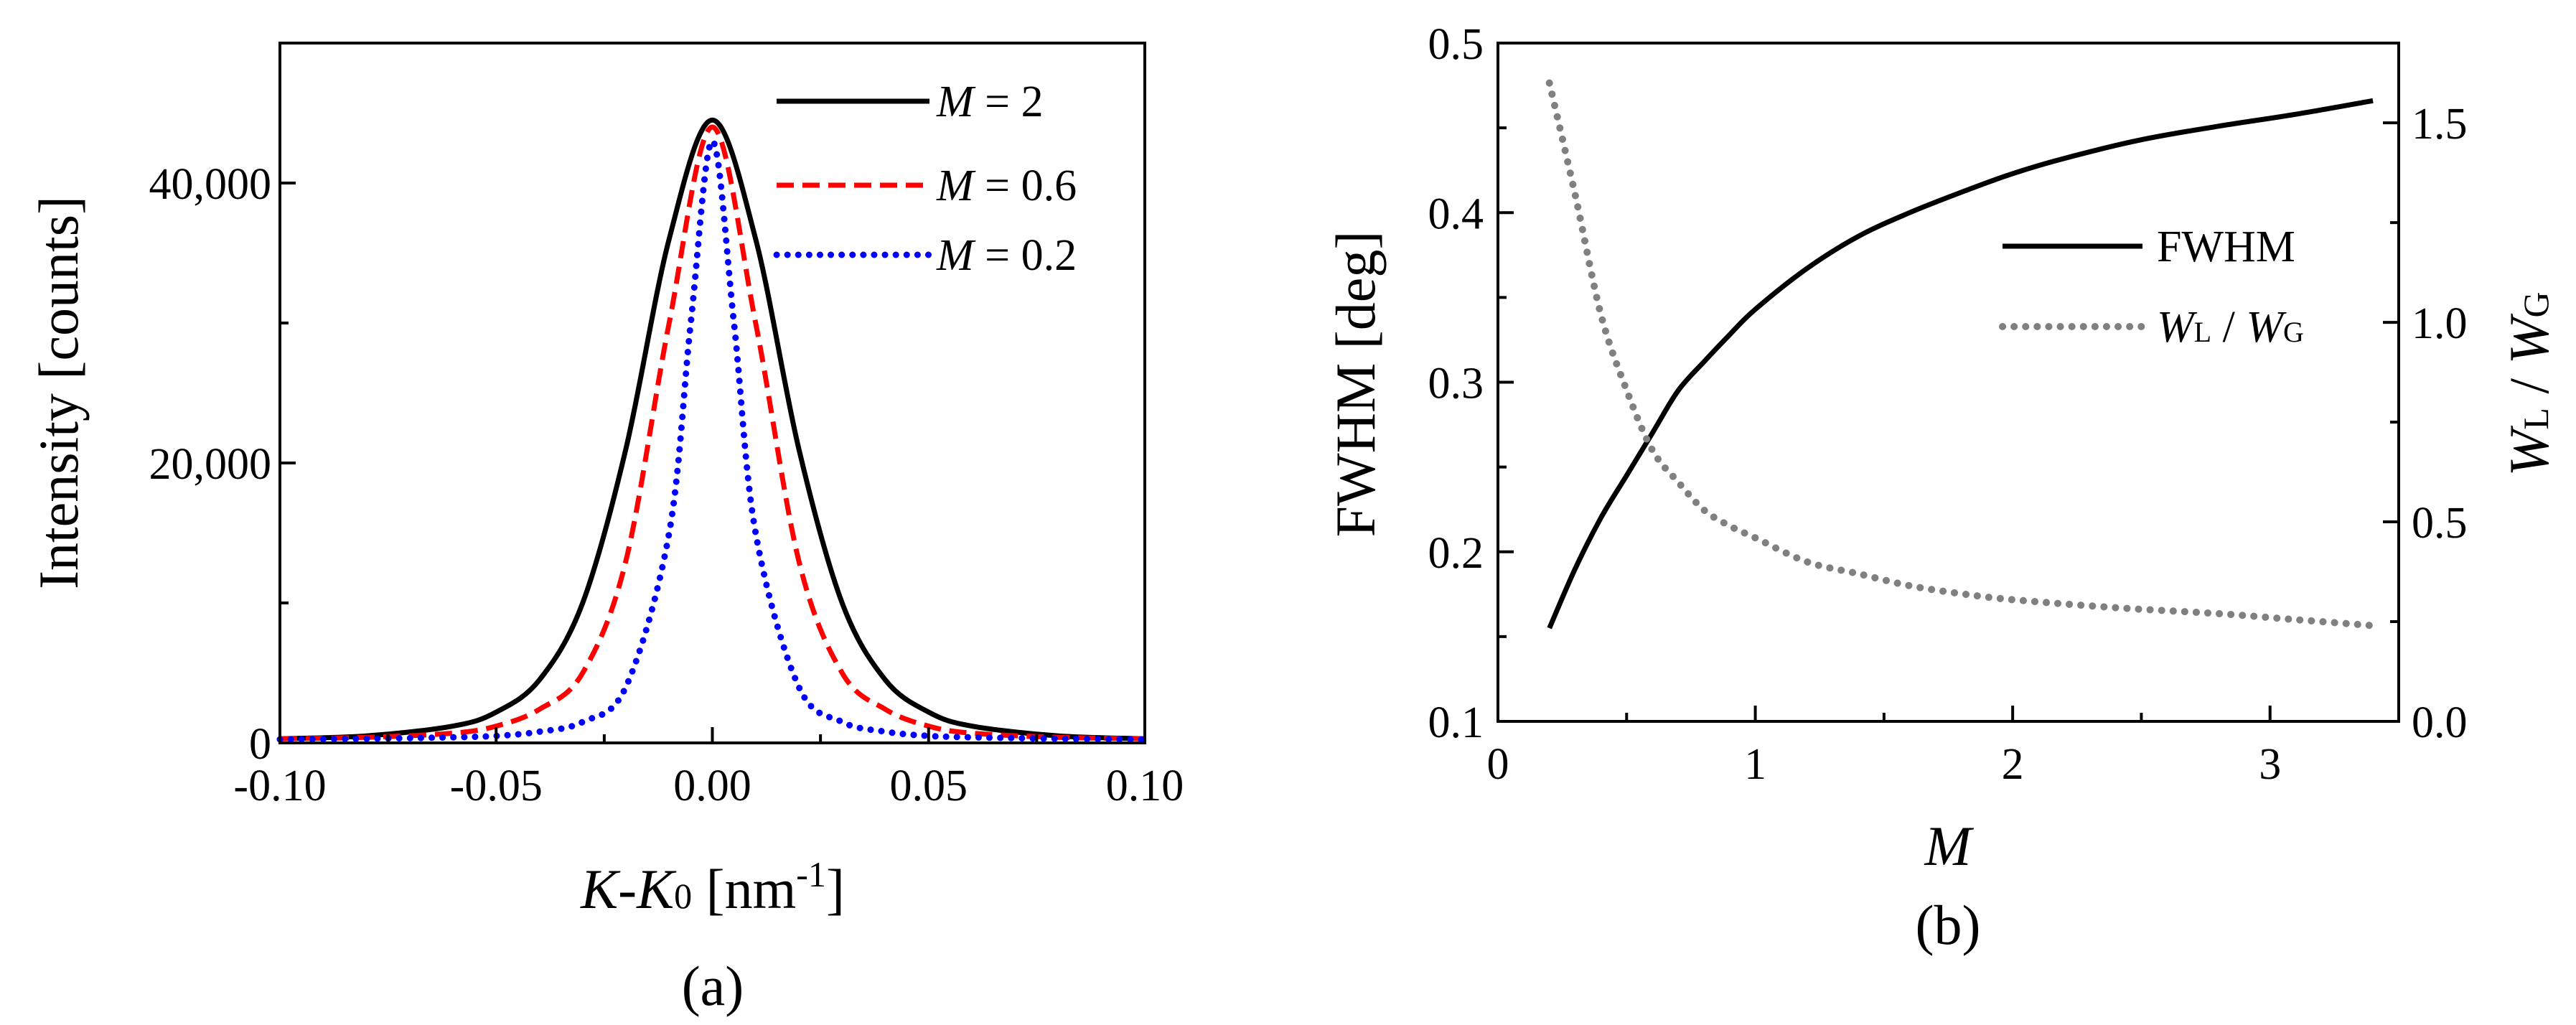 The height and width of the screenshot is (1025, 2576). I want to click on panel-b-legend: FWHM WL / WG, so click(2151, 287).